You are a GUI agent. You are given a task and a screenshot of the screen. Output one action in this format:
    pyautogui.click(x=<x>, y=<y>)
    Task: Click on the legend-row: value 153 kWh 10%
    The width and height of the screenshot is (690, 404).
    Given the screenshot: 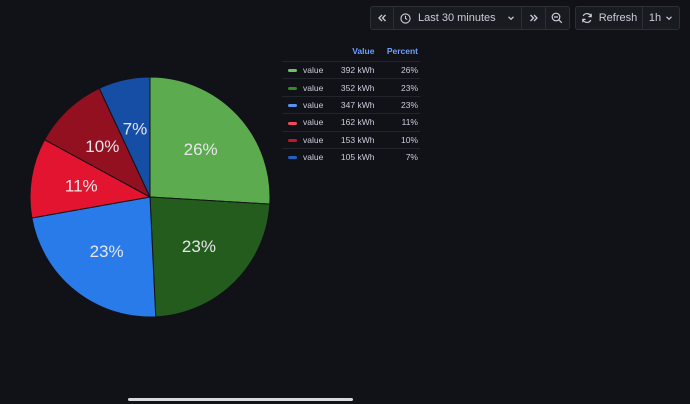 What is the action you would take?
    pyautogui.click(x=351, y=139)
    